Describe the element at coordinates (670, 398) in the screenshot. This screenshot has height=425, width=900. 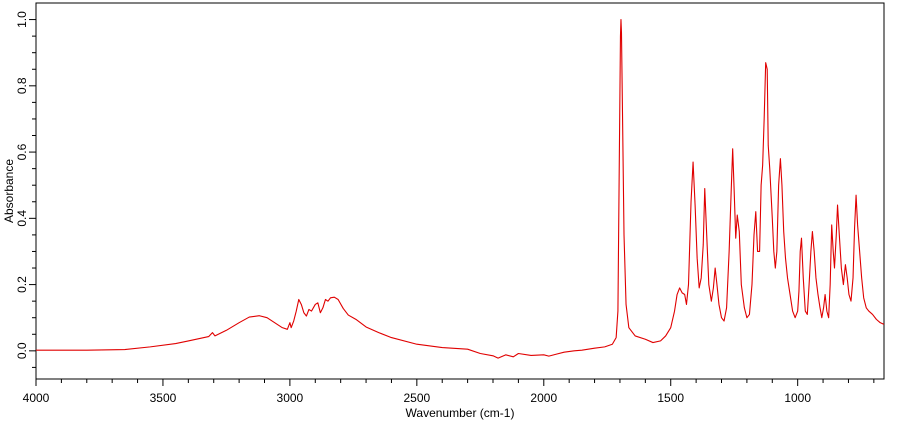
I see `x-tick-label: 1500` at that location.